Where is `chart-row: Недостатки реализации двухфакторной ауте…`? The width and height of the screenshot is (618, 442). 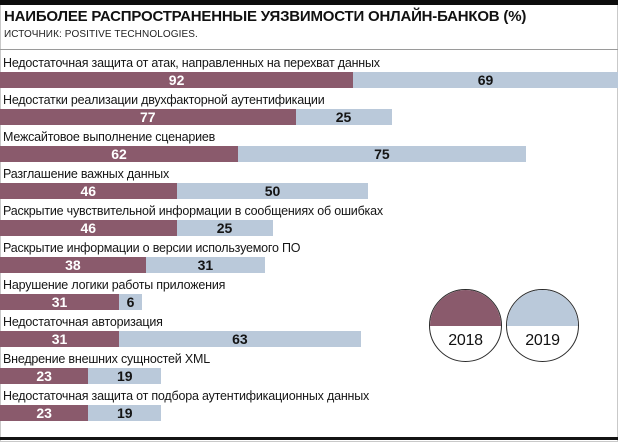 chart-row: Недостатки реализации двухфакторной ауте… is located at coordinates (309, 108).